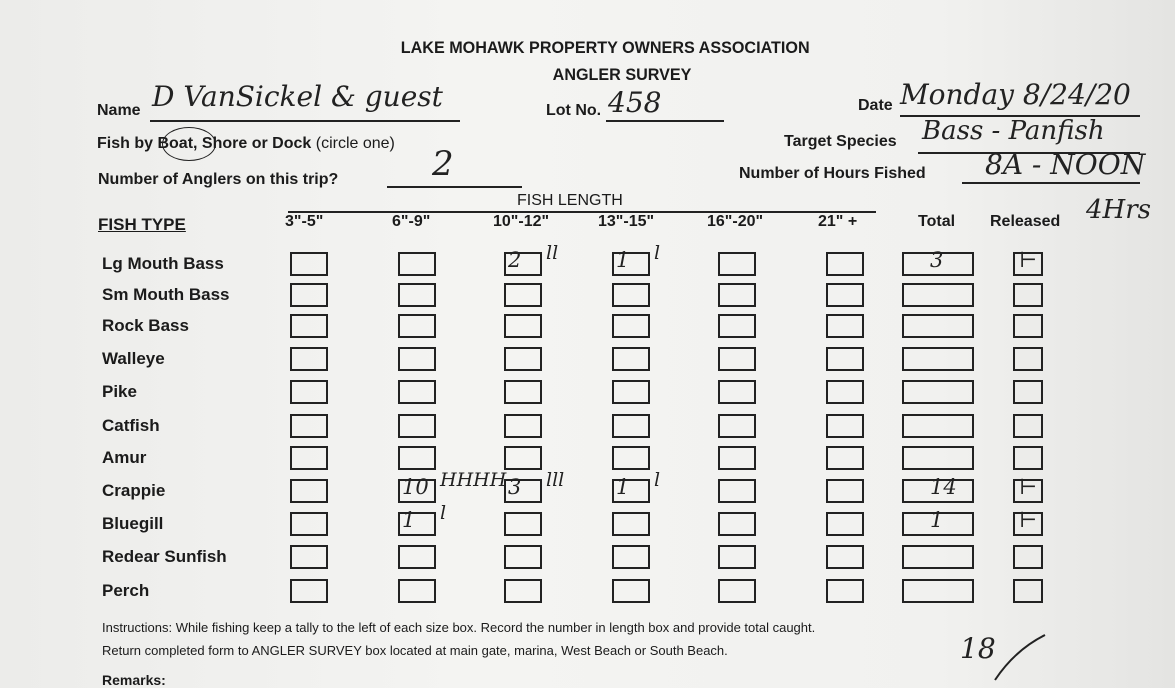 The height and width of the screenshot is (688, 1175). What do you see at coordinates (443, 164) in the screenshot?
I see `anglers-field: 2` at bounding box center [443, 164].